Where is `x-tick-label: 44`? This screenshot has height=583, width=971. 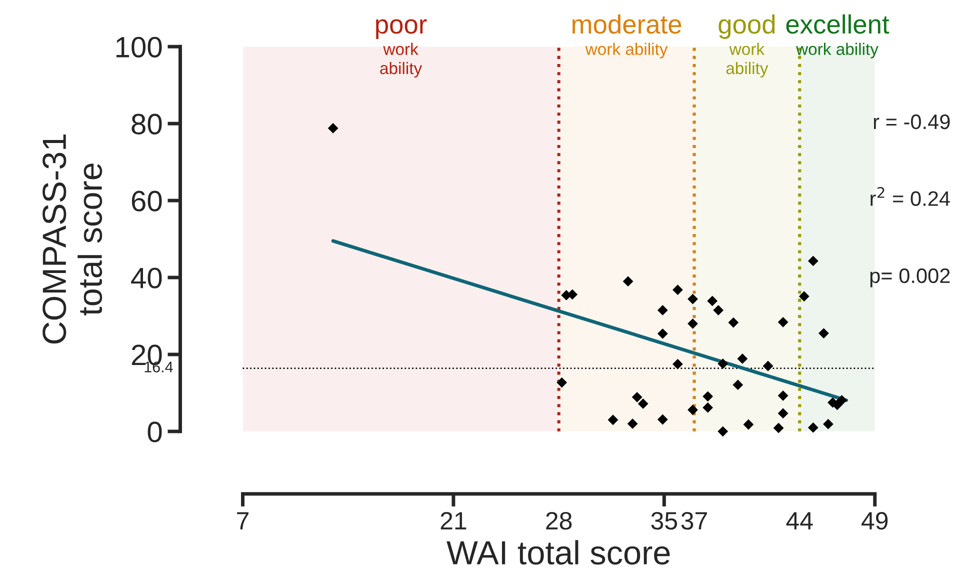
x-tick-label: 44 is located at coordinates (799, 521).